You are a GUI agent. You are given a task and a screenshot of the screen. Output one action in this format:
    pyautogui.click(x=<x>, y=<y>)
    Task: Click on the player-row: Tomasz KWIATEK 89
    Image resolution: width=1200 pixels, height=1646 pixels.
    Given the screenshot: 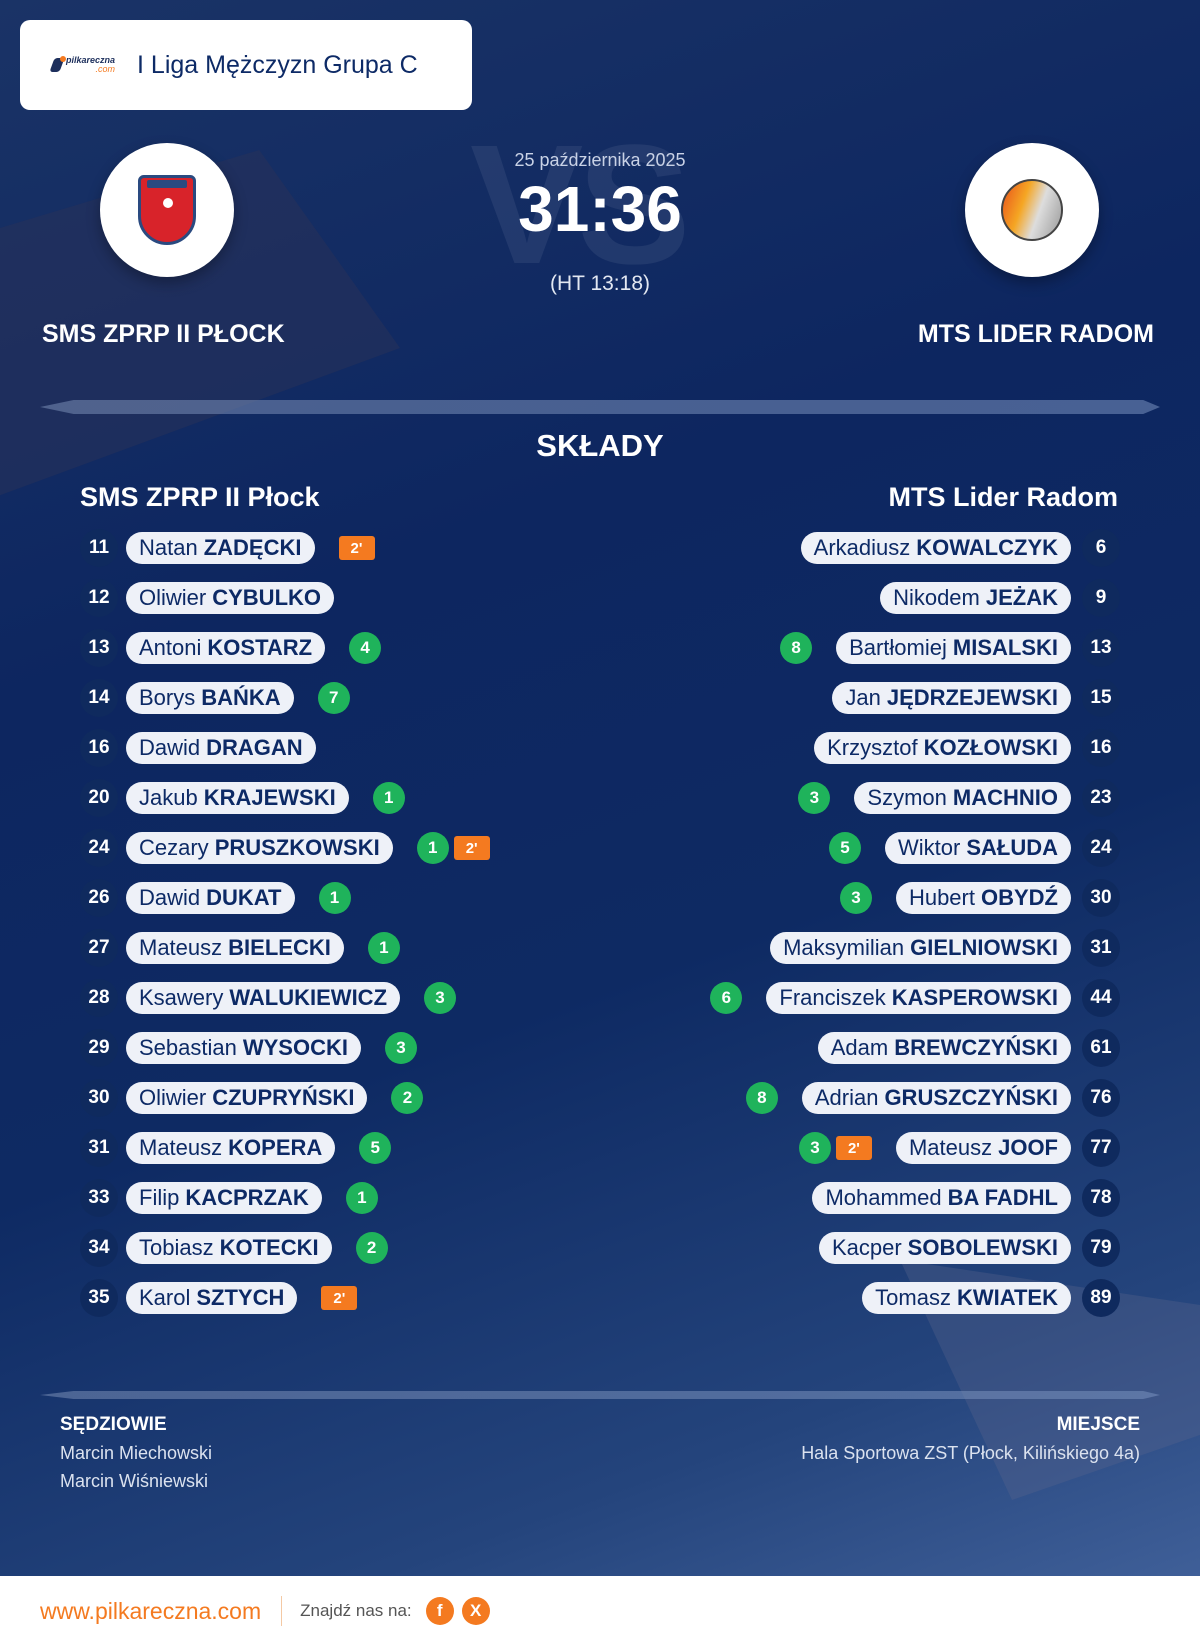 What is the action you would take?
    pyautogui.click(x=915, y=1298)
    